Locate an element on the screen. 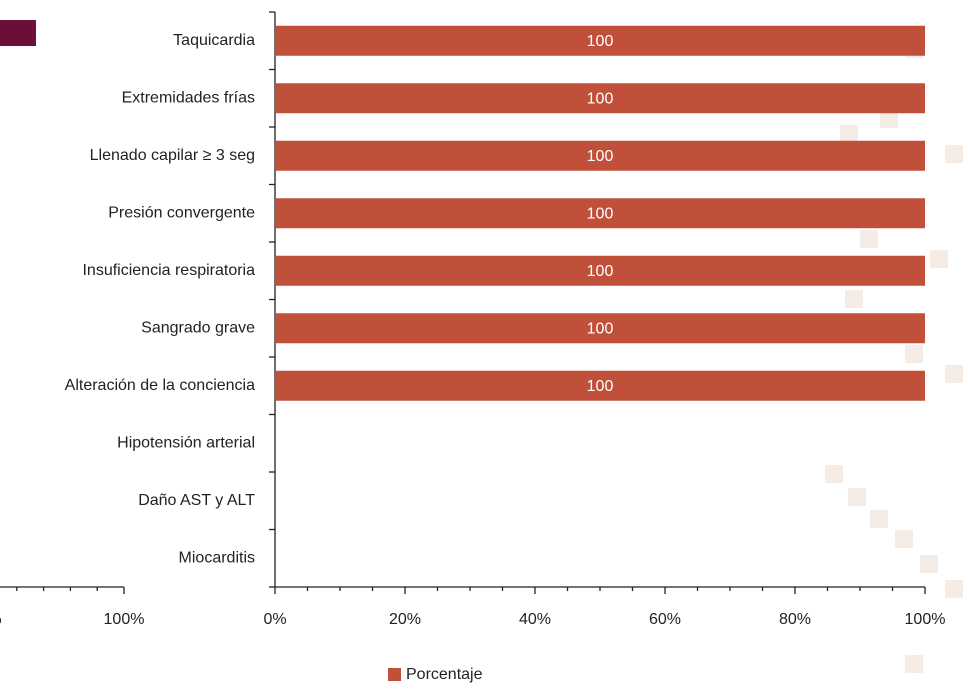 This screenshot has width=968, height=693. y-tick-label: Taquicardia is located at coordinates (214, 40).